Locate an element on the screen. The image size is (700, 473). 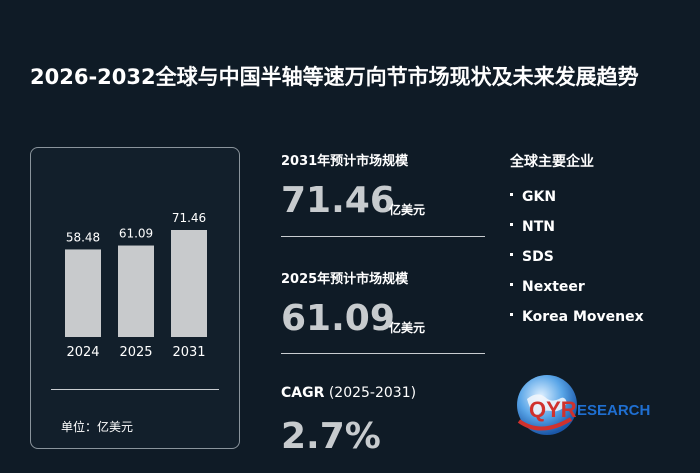
globe-logo-icon is located at coordinates (547, 405).